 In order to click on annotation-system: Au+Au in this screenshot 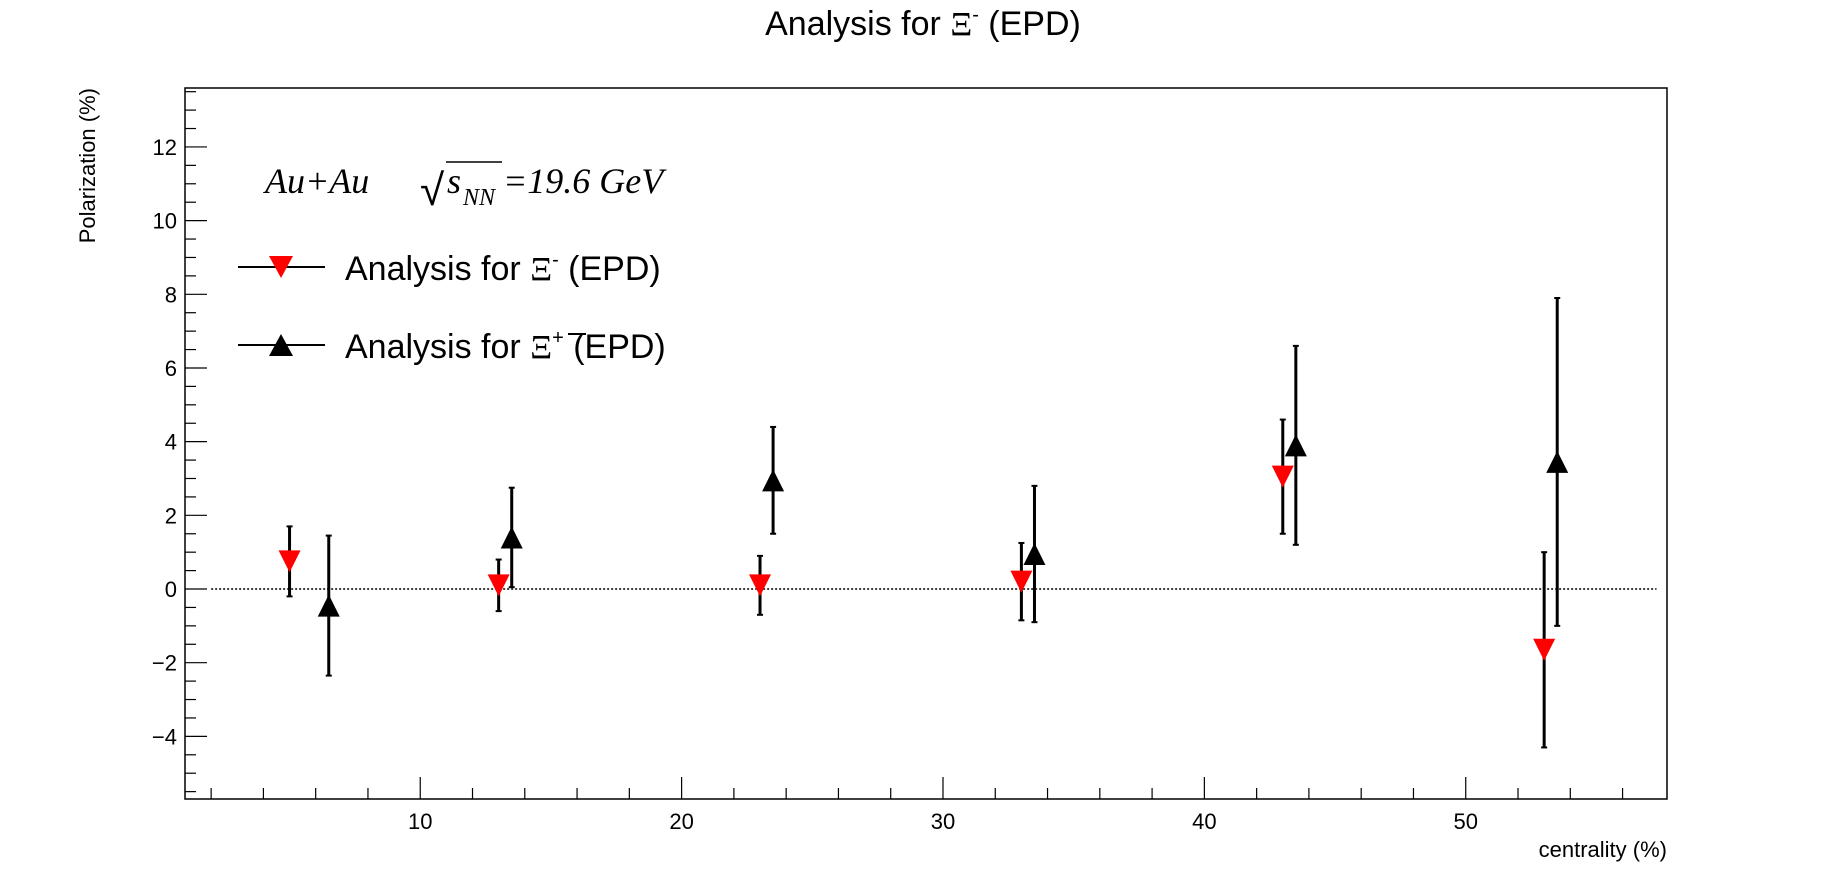, I will do `click(316, 181)`.